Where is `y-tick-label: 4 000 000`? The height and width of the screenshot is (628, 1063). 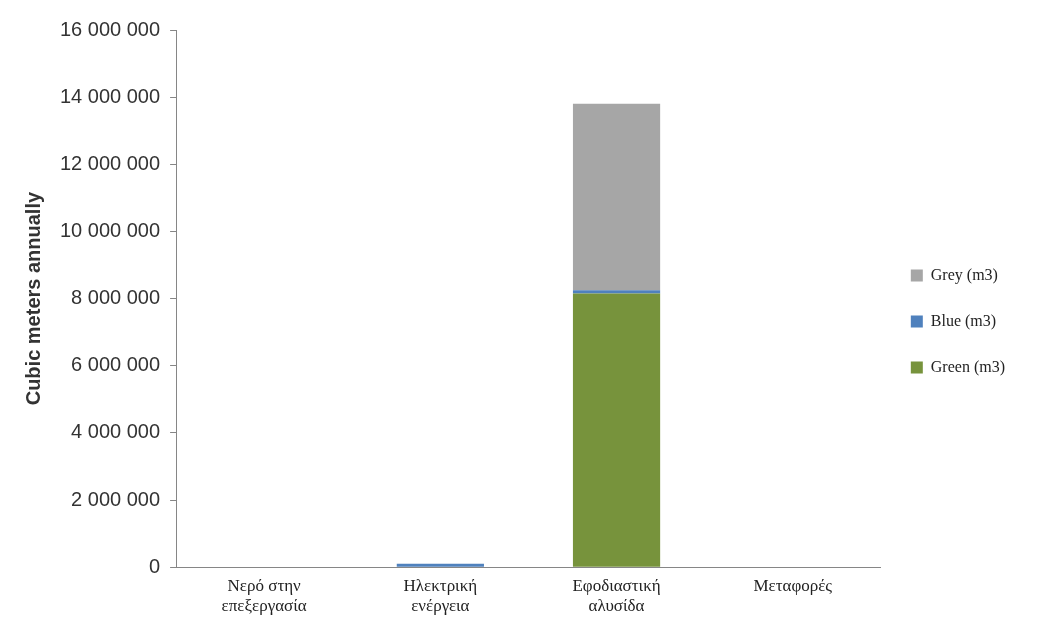
y-tick-label: 4 000 000 is located at coordinates (116, 431).